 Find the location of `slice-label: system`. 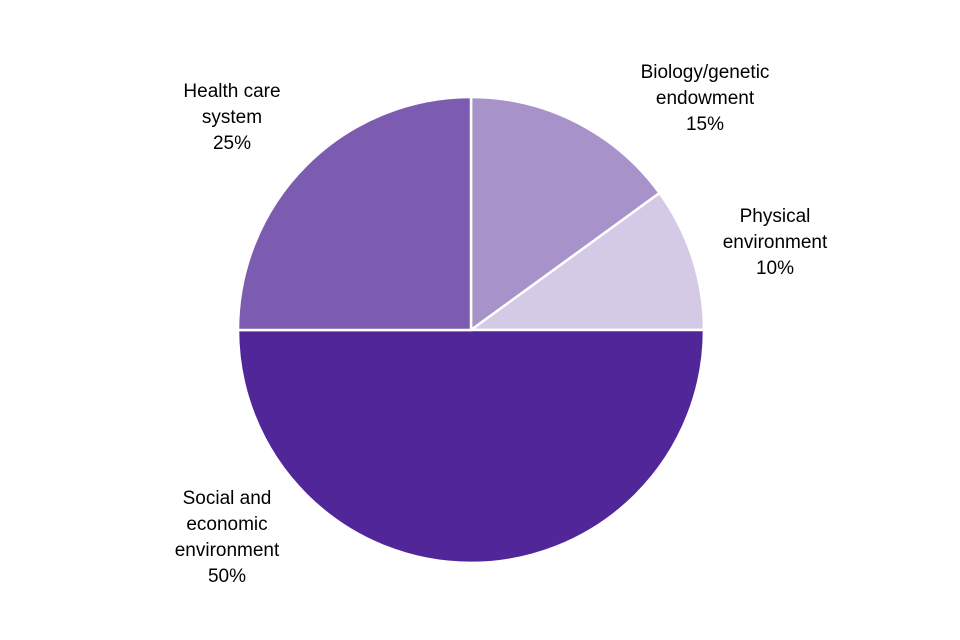

slice-label: system is located at coordinates (232, 117).